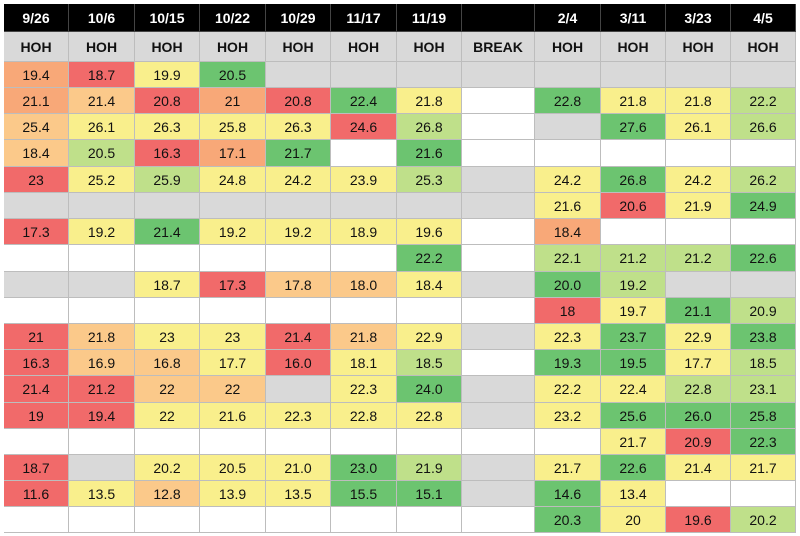  I want to click on date-header: 9/26, so click(36, 18).